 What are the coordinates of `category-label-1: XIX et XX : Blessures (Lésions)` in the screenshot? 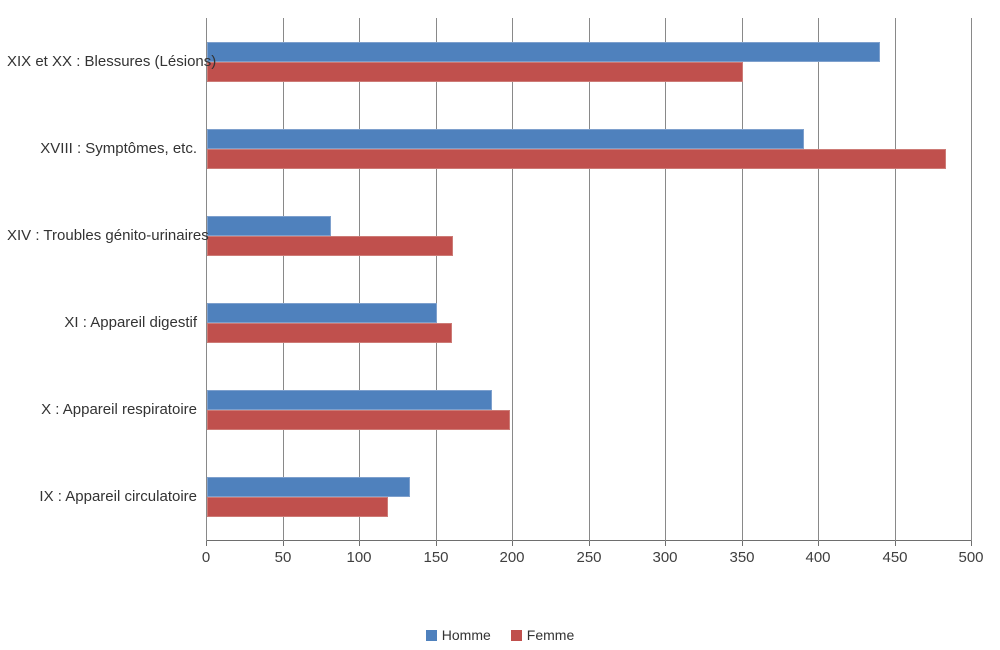 It's located at (112, 61).